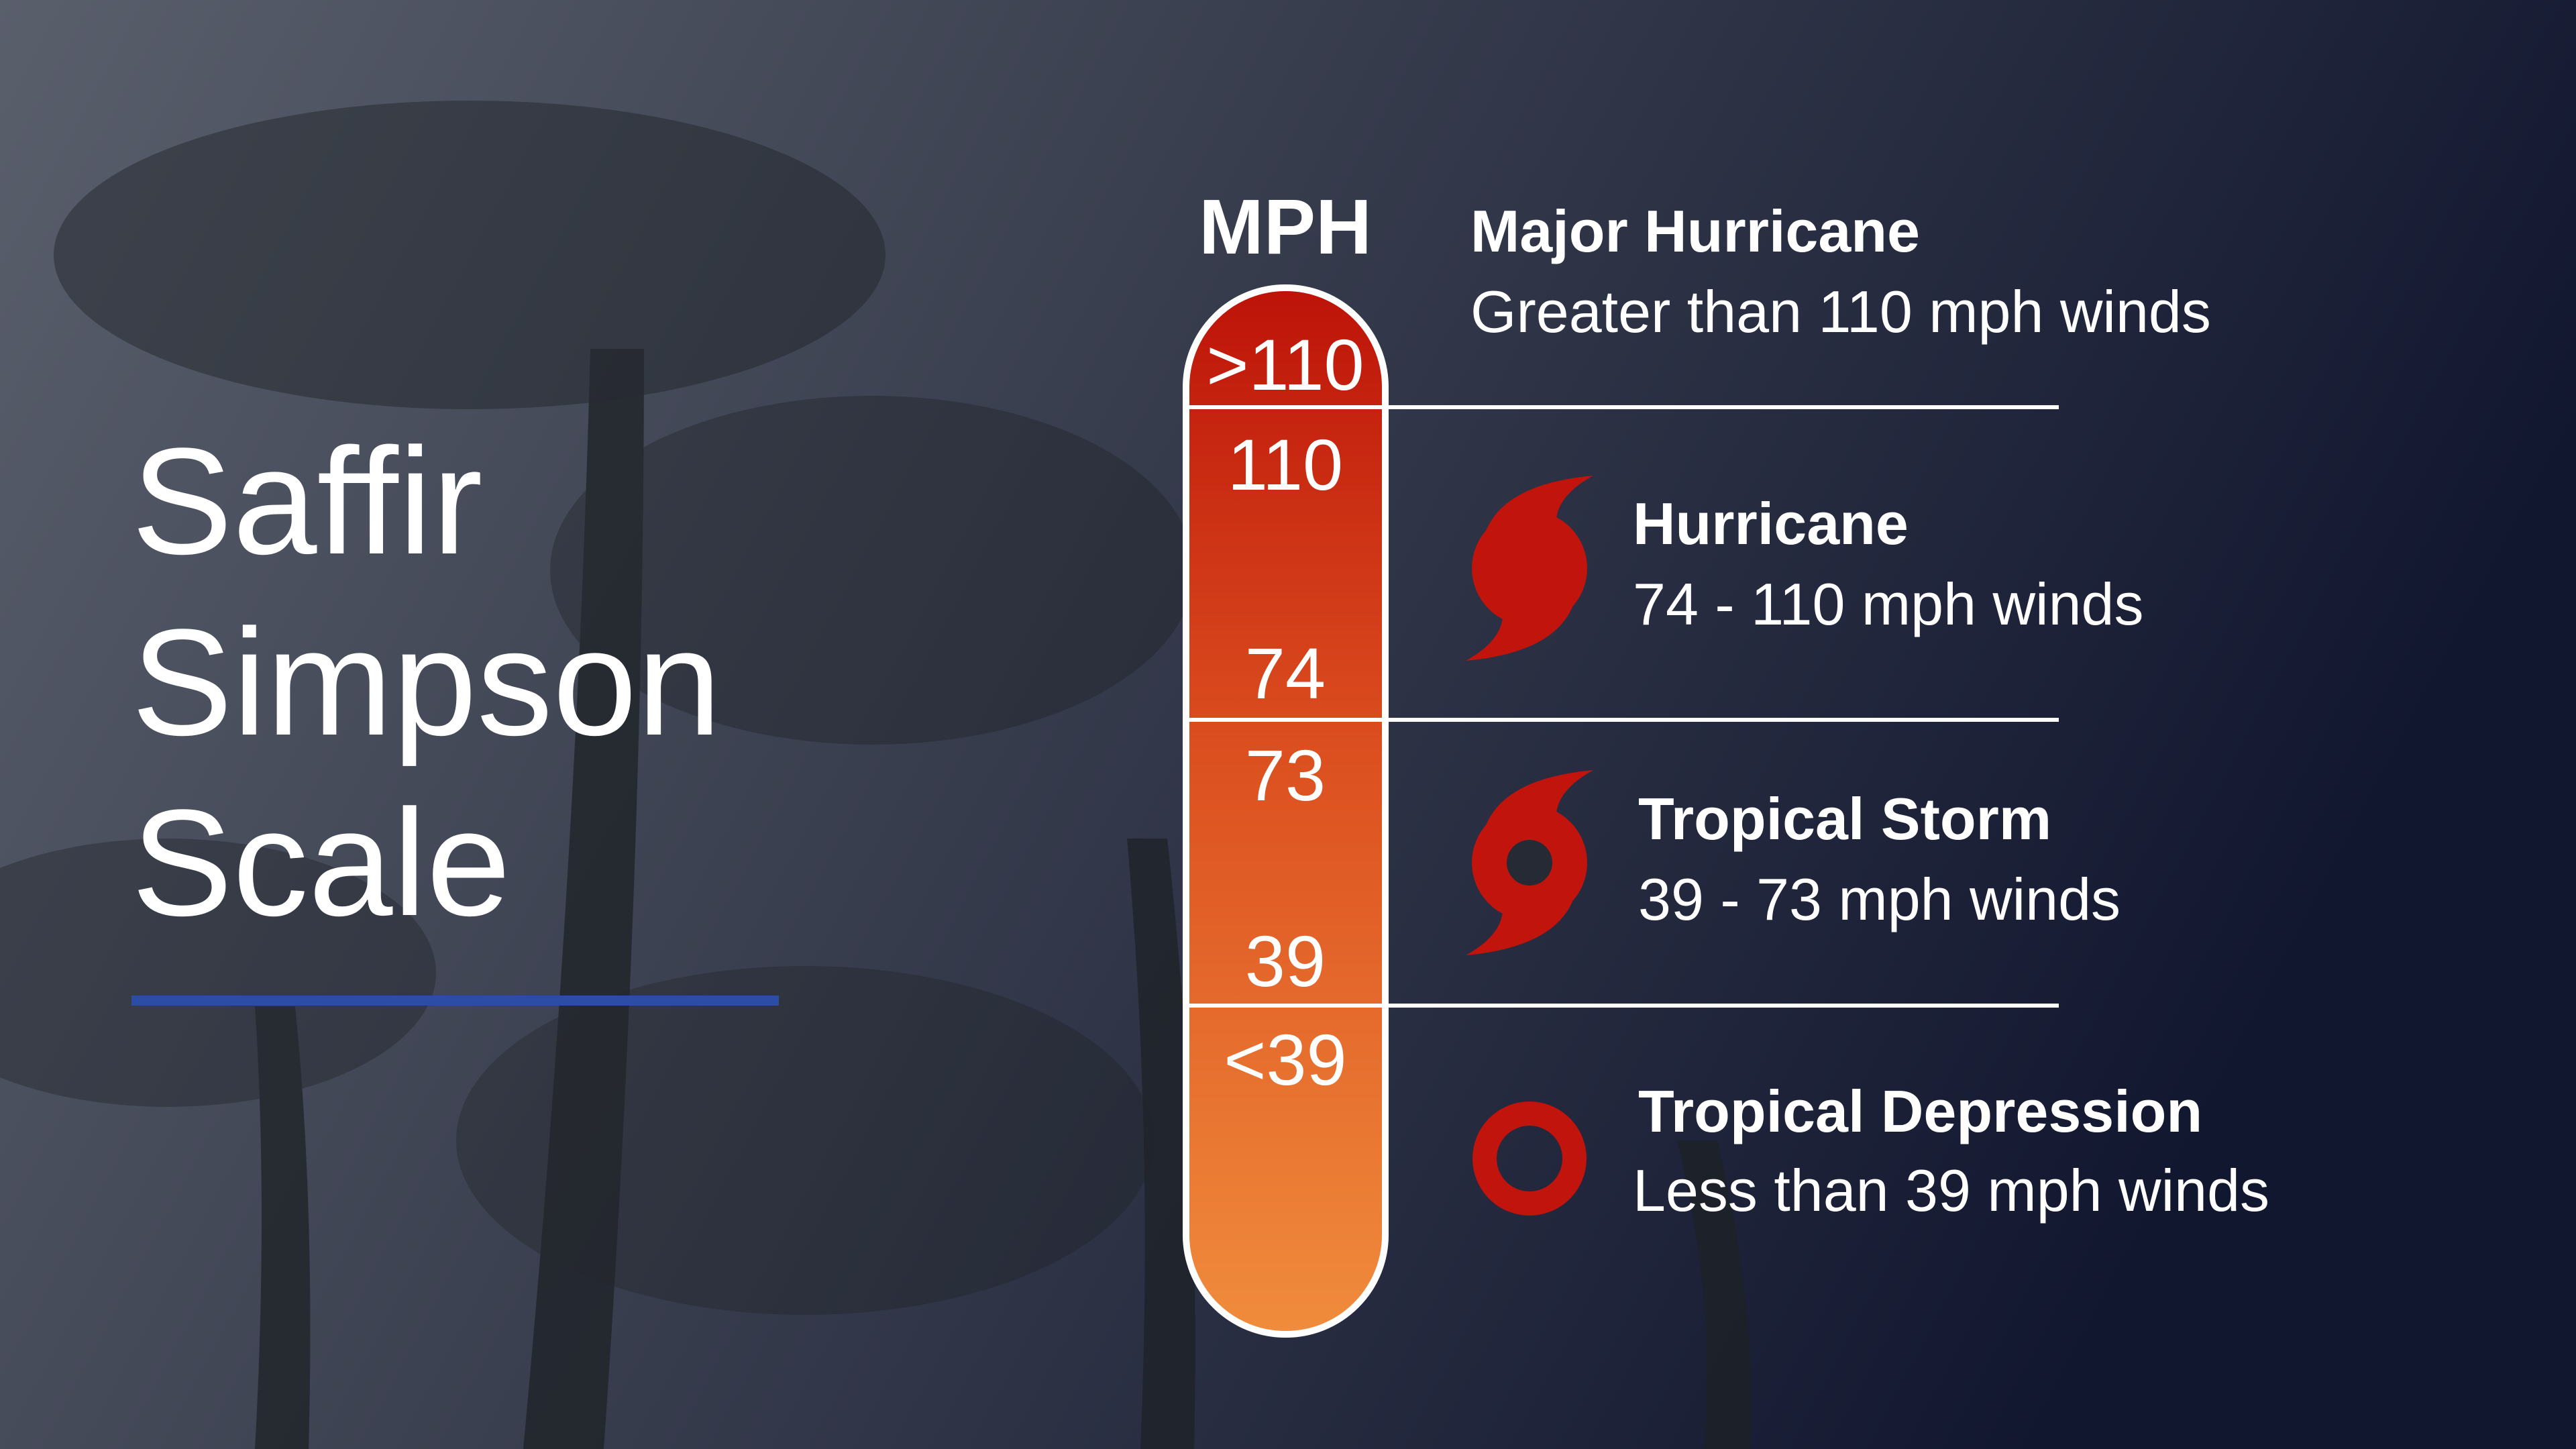  Describe the element at coordinates (306, 501) in the screenshot. I see `title-line: Saffir` at that location.